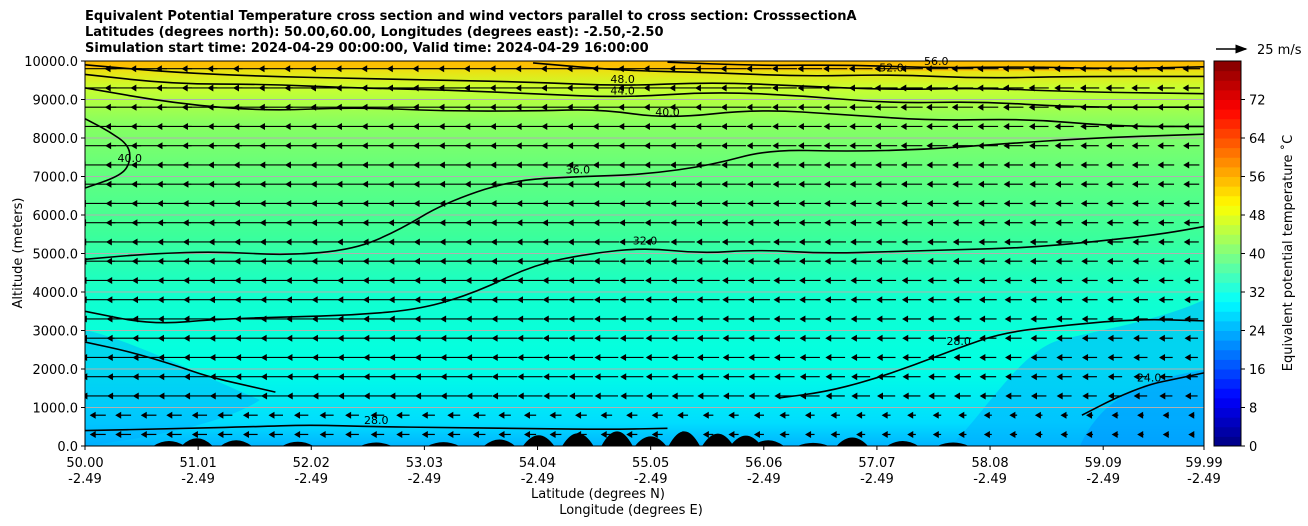  I want to click on y-tick-label: 5000.0, so click(56, 255).